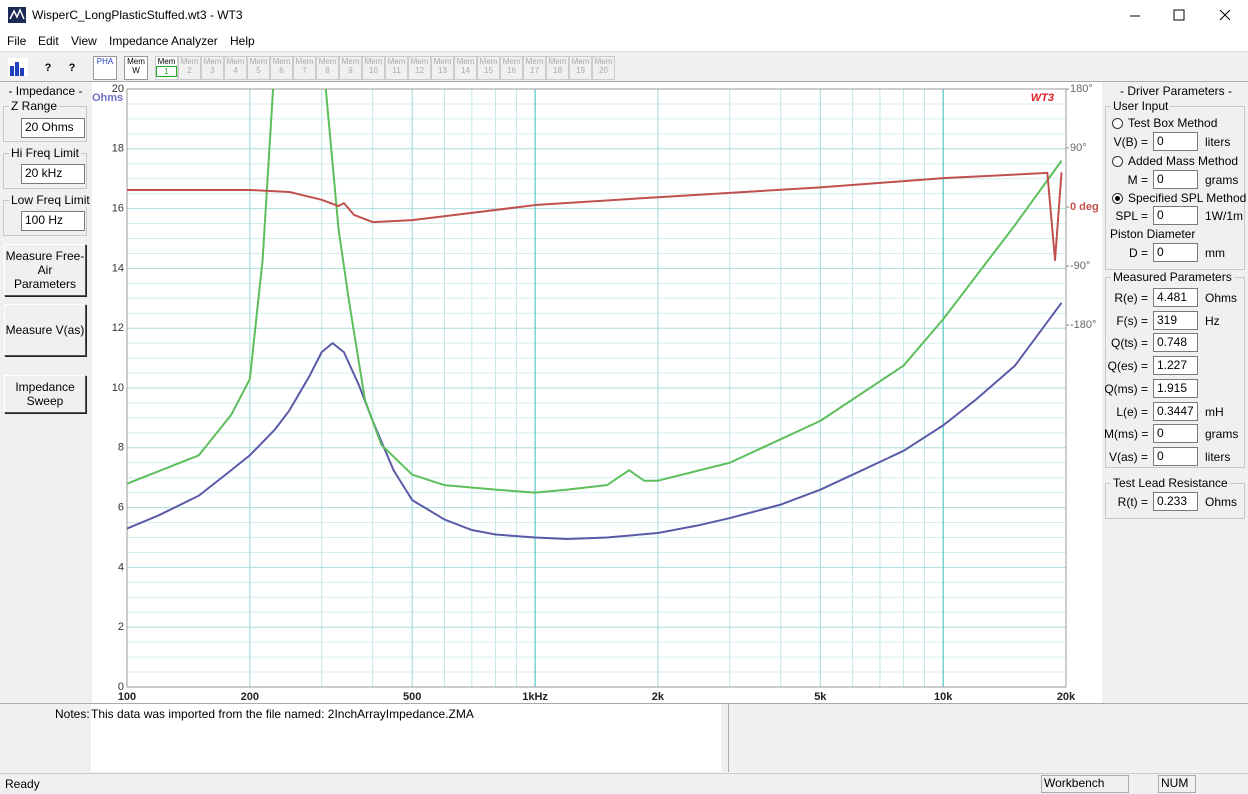 Image resolution: width=1248 pixels, height=794 pixels. What do you see at coordinates (48, 41) in the screenshot?
I see `menu-item: Edit` at bounding box center [48, 41].